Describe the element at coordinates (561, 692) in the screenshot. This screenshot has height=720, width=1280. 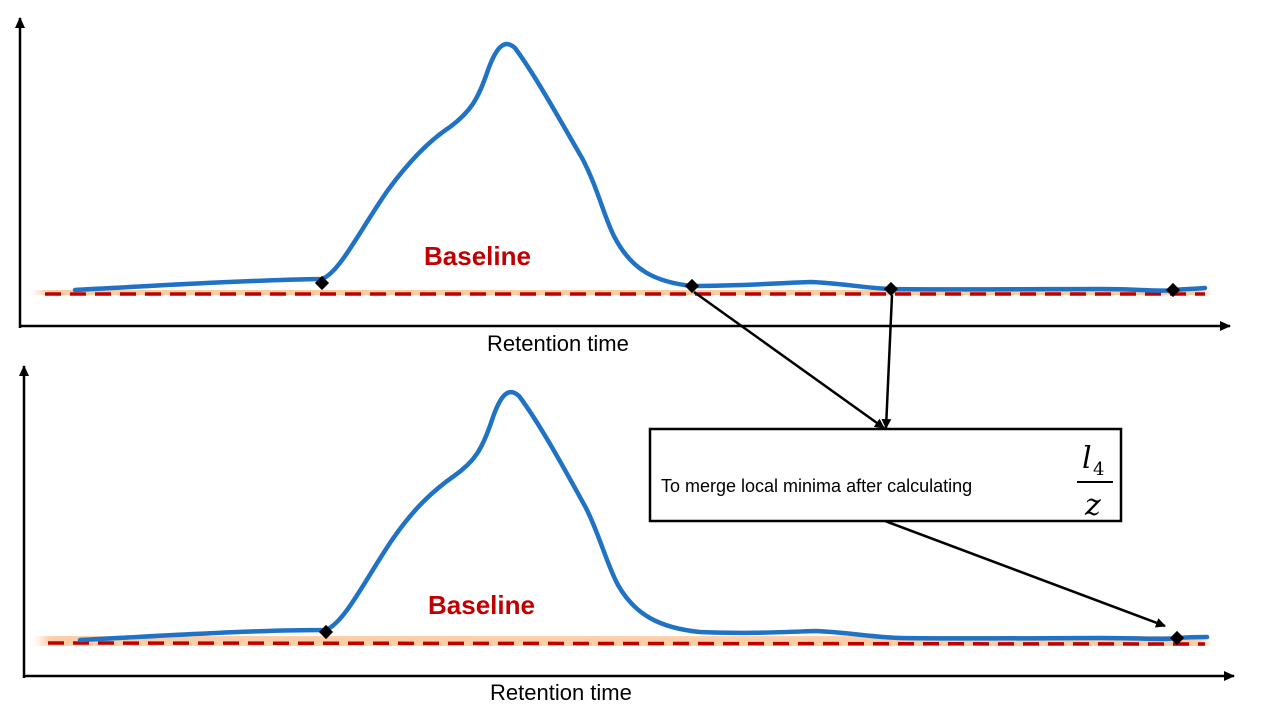
I see `bottom-x-axis-label: Retention time` at that location.